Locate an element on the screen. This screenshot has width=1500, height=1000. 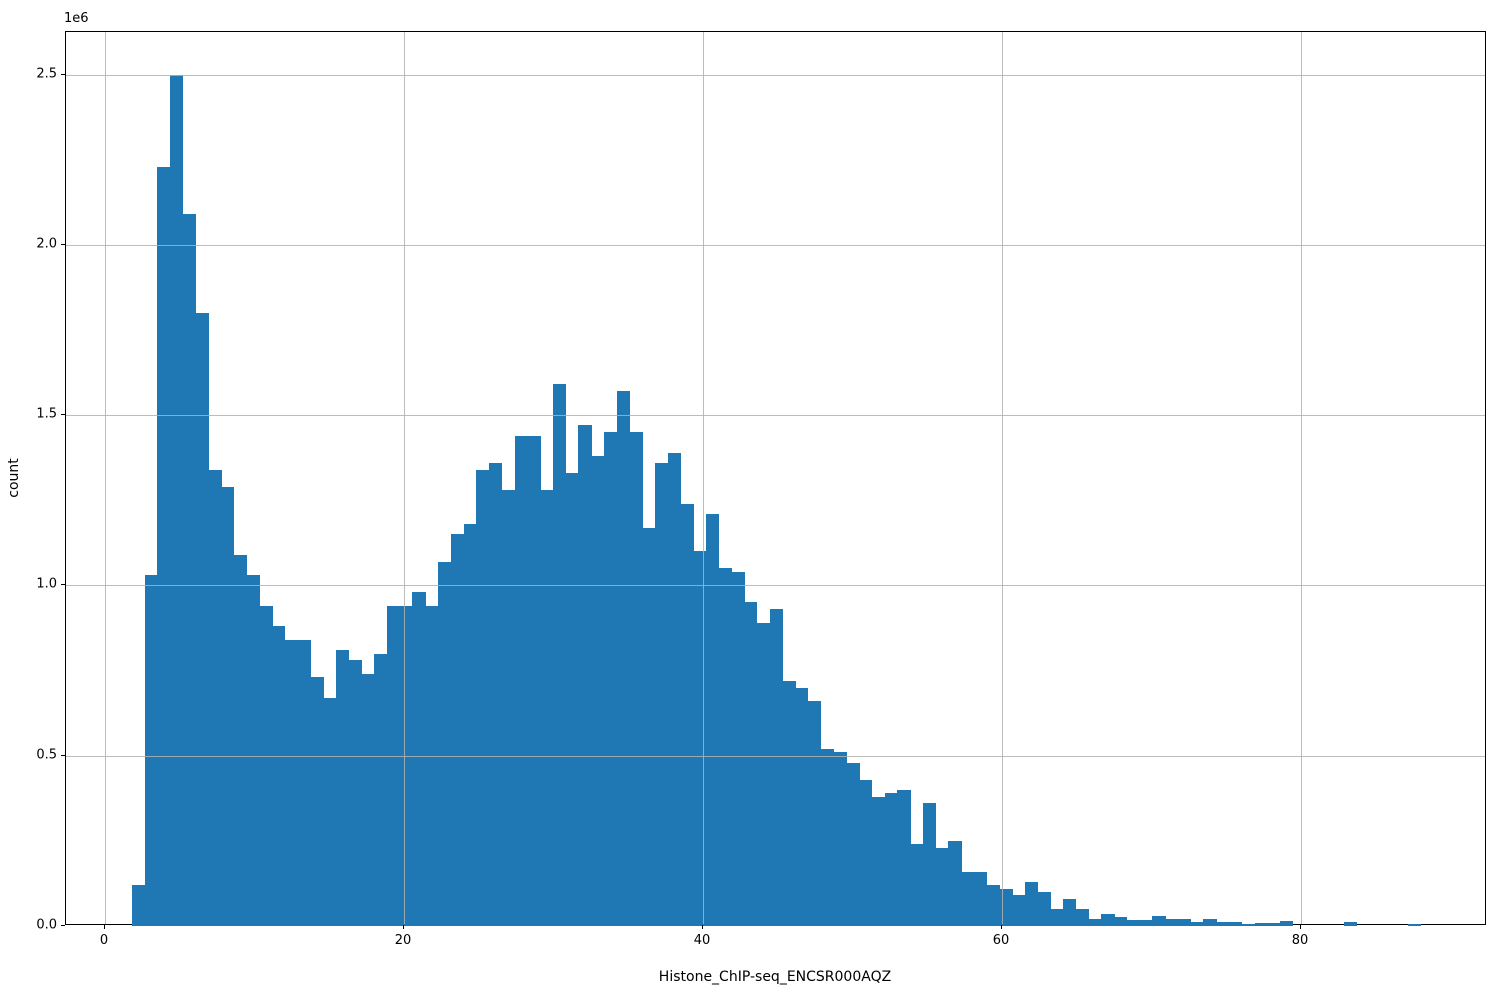
y-tick-label: 2.5 is located at coordinates (46, 74).